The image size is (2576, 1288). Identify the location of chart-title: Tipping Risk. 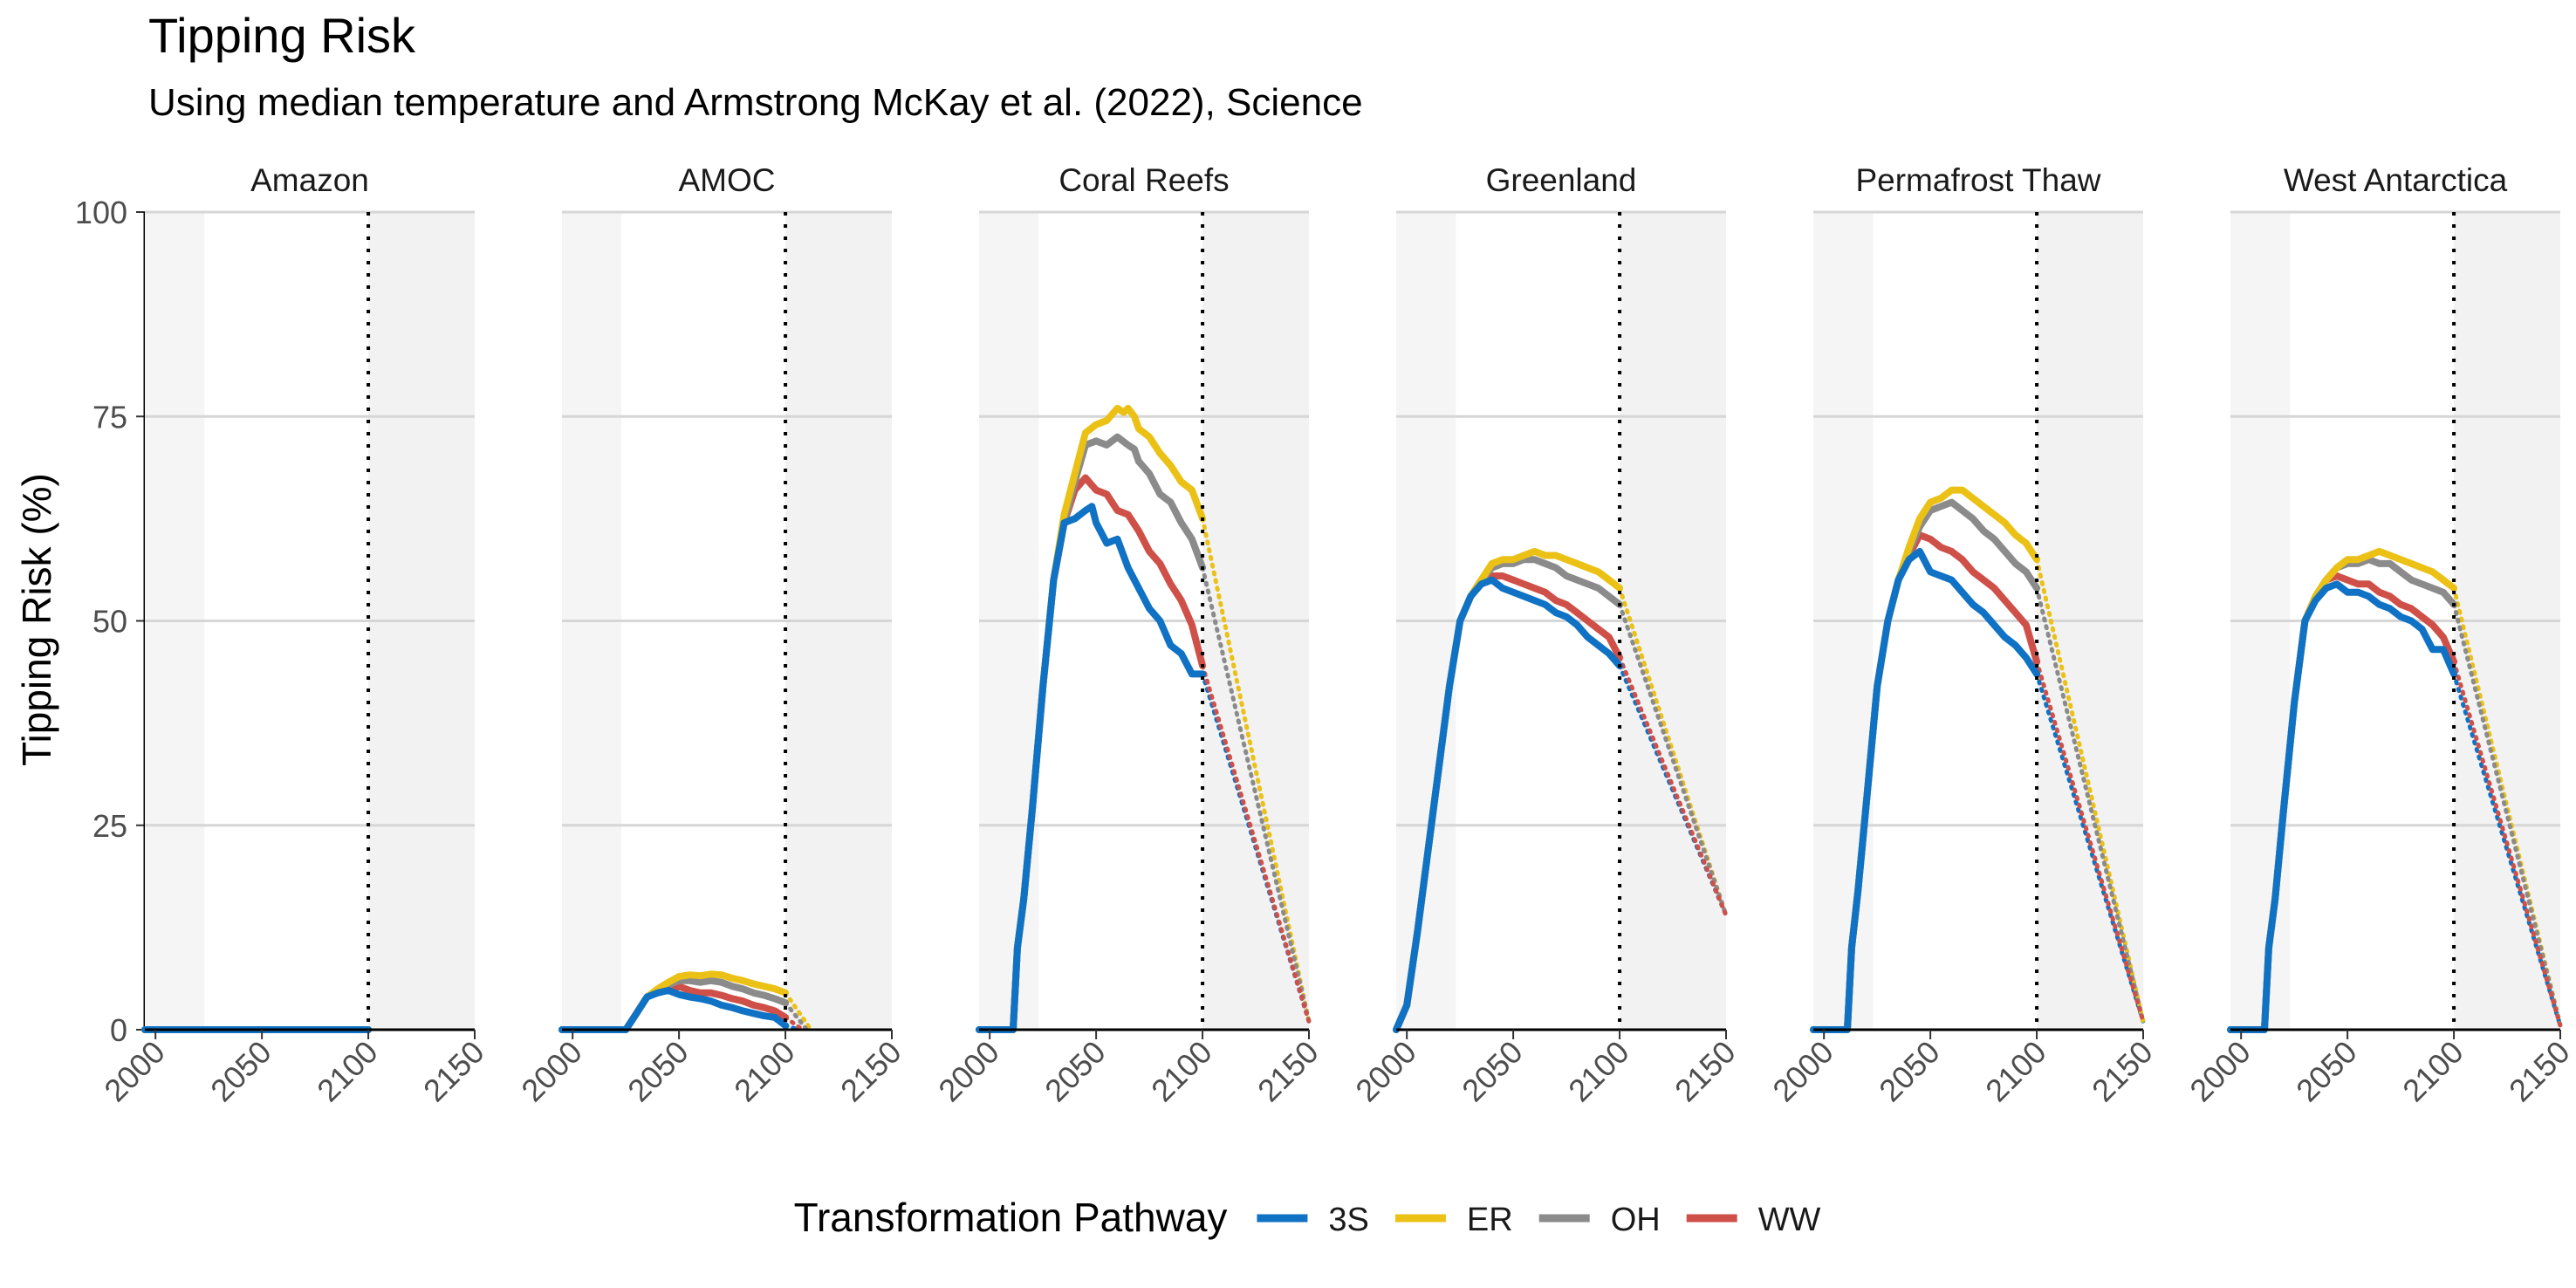
(282, 35).